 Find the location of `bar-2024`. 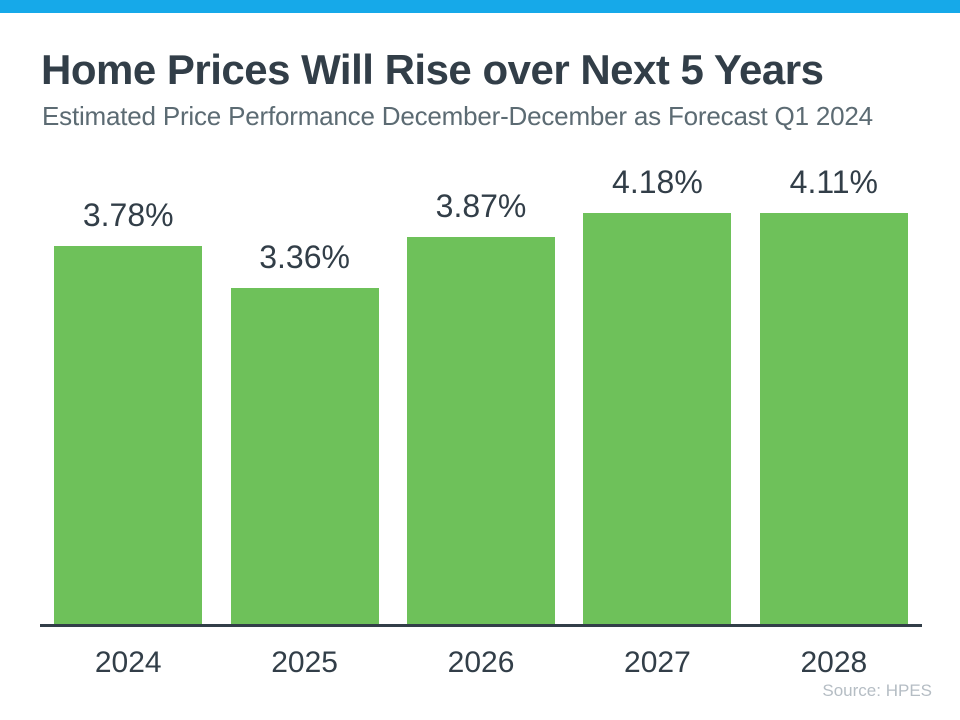

bar-2024 is located at coordinates (128, 435).